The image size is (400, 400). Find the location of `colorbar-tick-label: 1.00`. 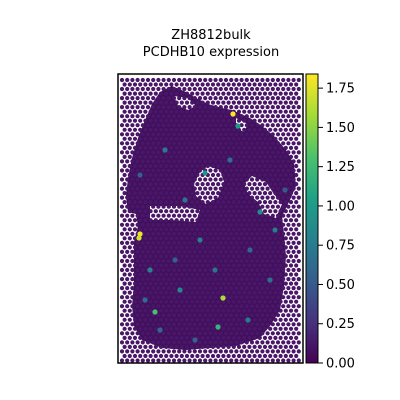

colorbar-tick-label: 1.00 is located at coordinates (340, 206).